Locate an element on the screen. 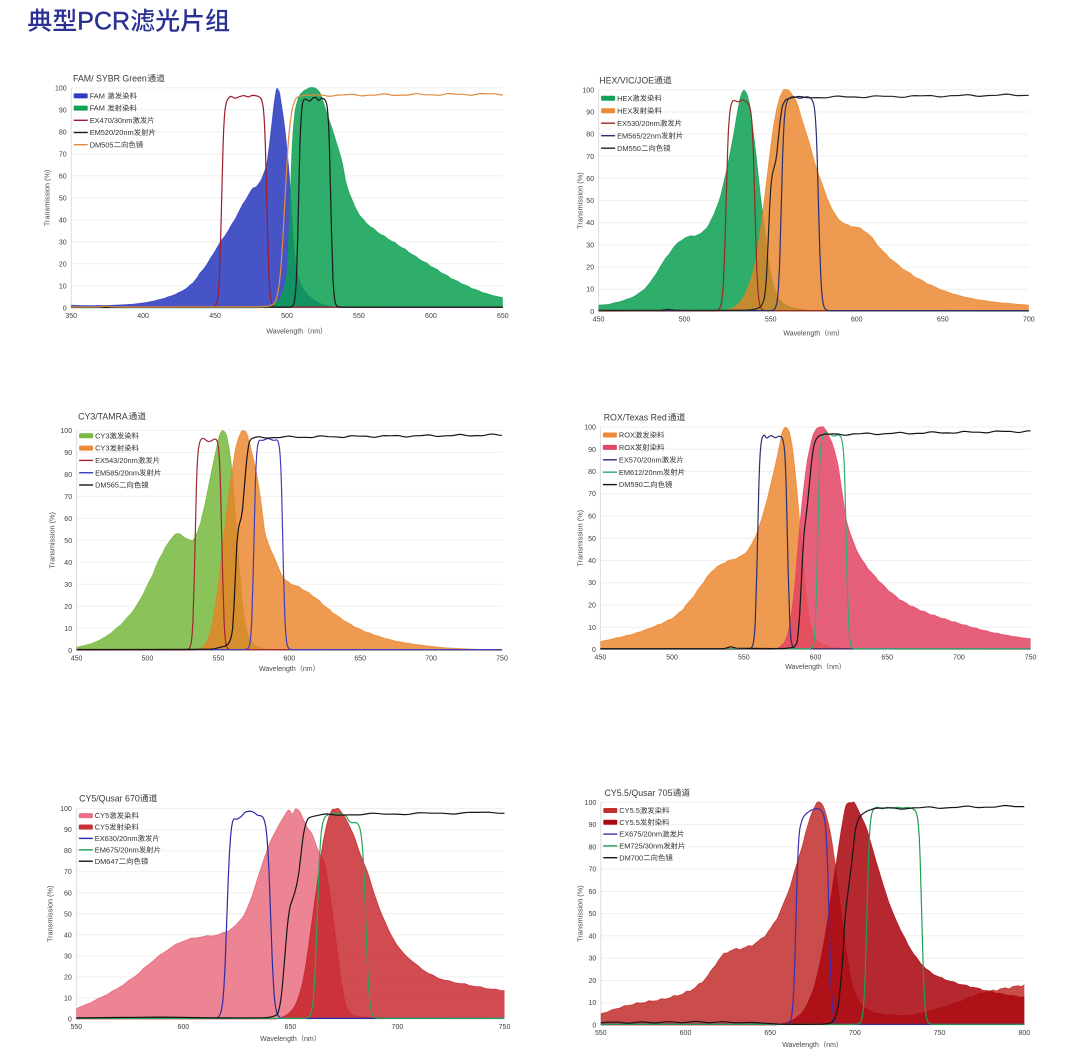  svg-text: EX543/20nm is located at coordinates (116, 460).